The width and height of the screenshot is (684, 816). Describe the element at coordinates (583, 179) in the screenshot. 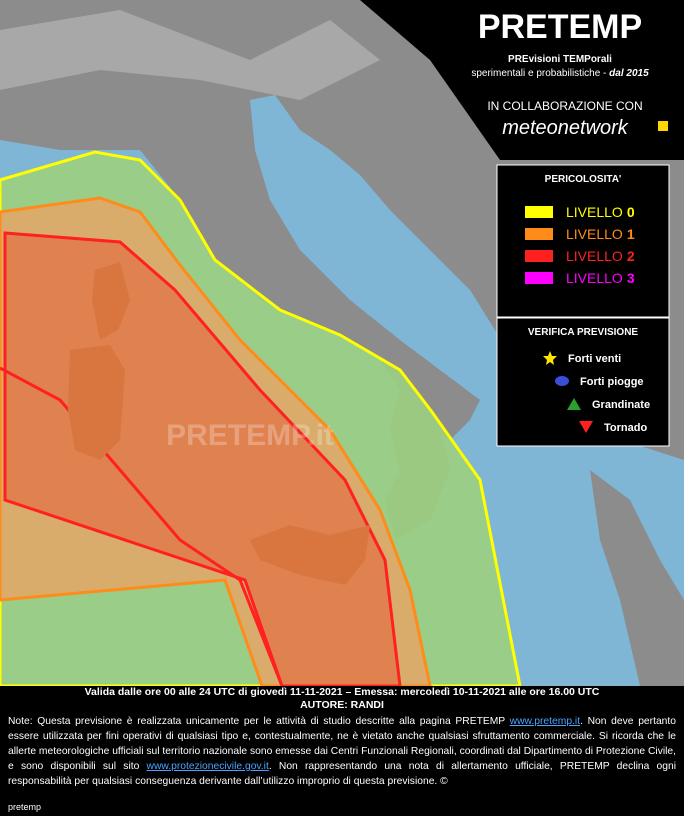

I see `legend-title: PERICOLOSITA'` at that location.